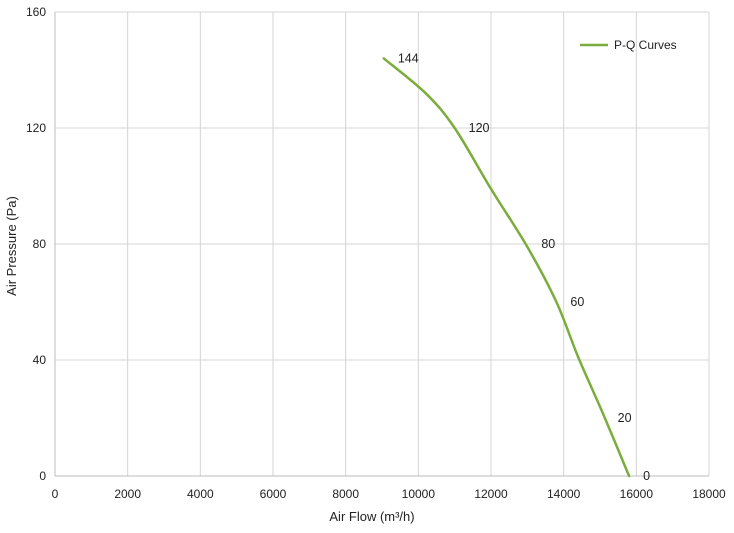 The width and height of the screenshot is (734, 533). I want to click on x-tick-label: 18000, so click(709, 494).